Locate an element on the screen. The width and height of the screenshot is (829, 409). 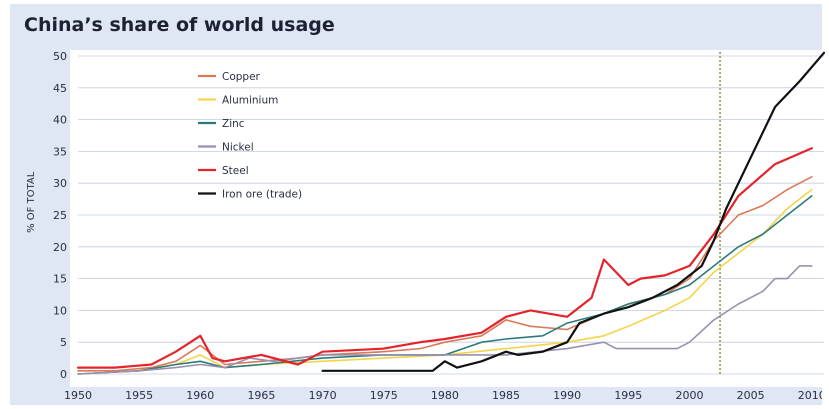
legend-label: Nickel is located at coordinates (238, 148).